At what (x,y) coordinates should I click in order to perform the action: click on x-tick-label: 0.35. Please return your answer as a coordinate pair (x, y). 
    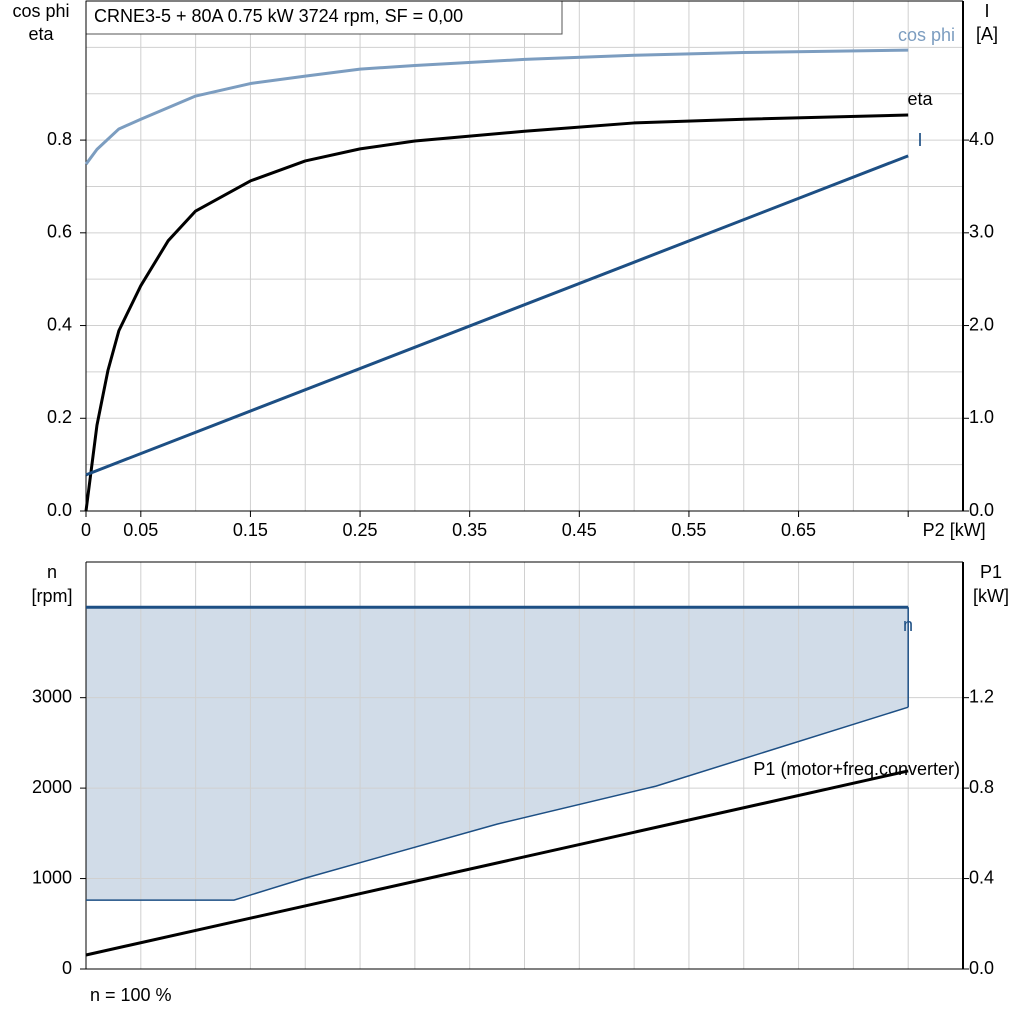
    Looking at the image, I should click on (469, 530).